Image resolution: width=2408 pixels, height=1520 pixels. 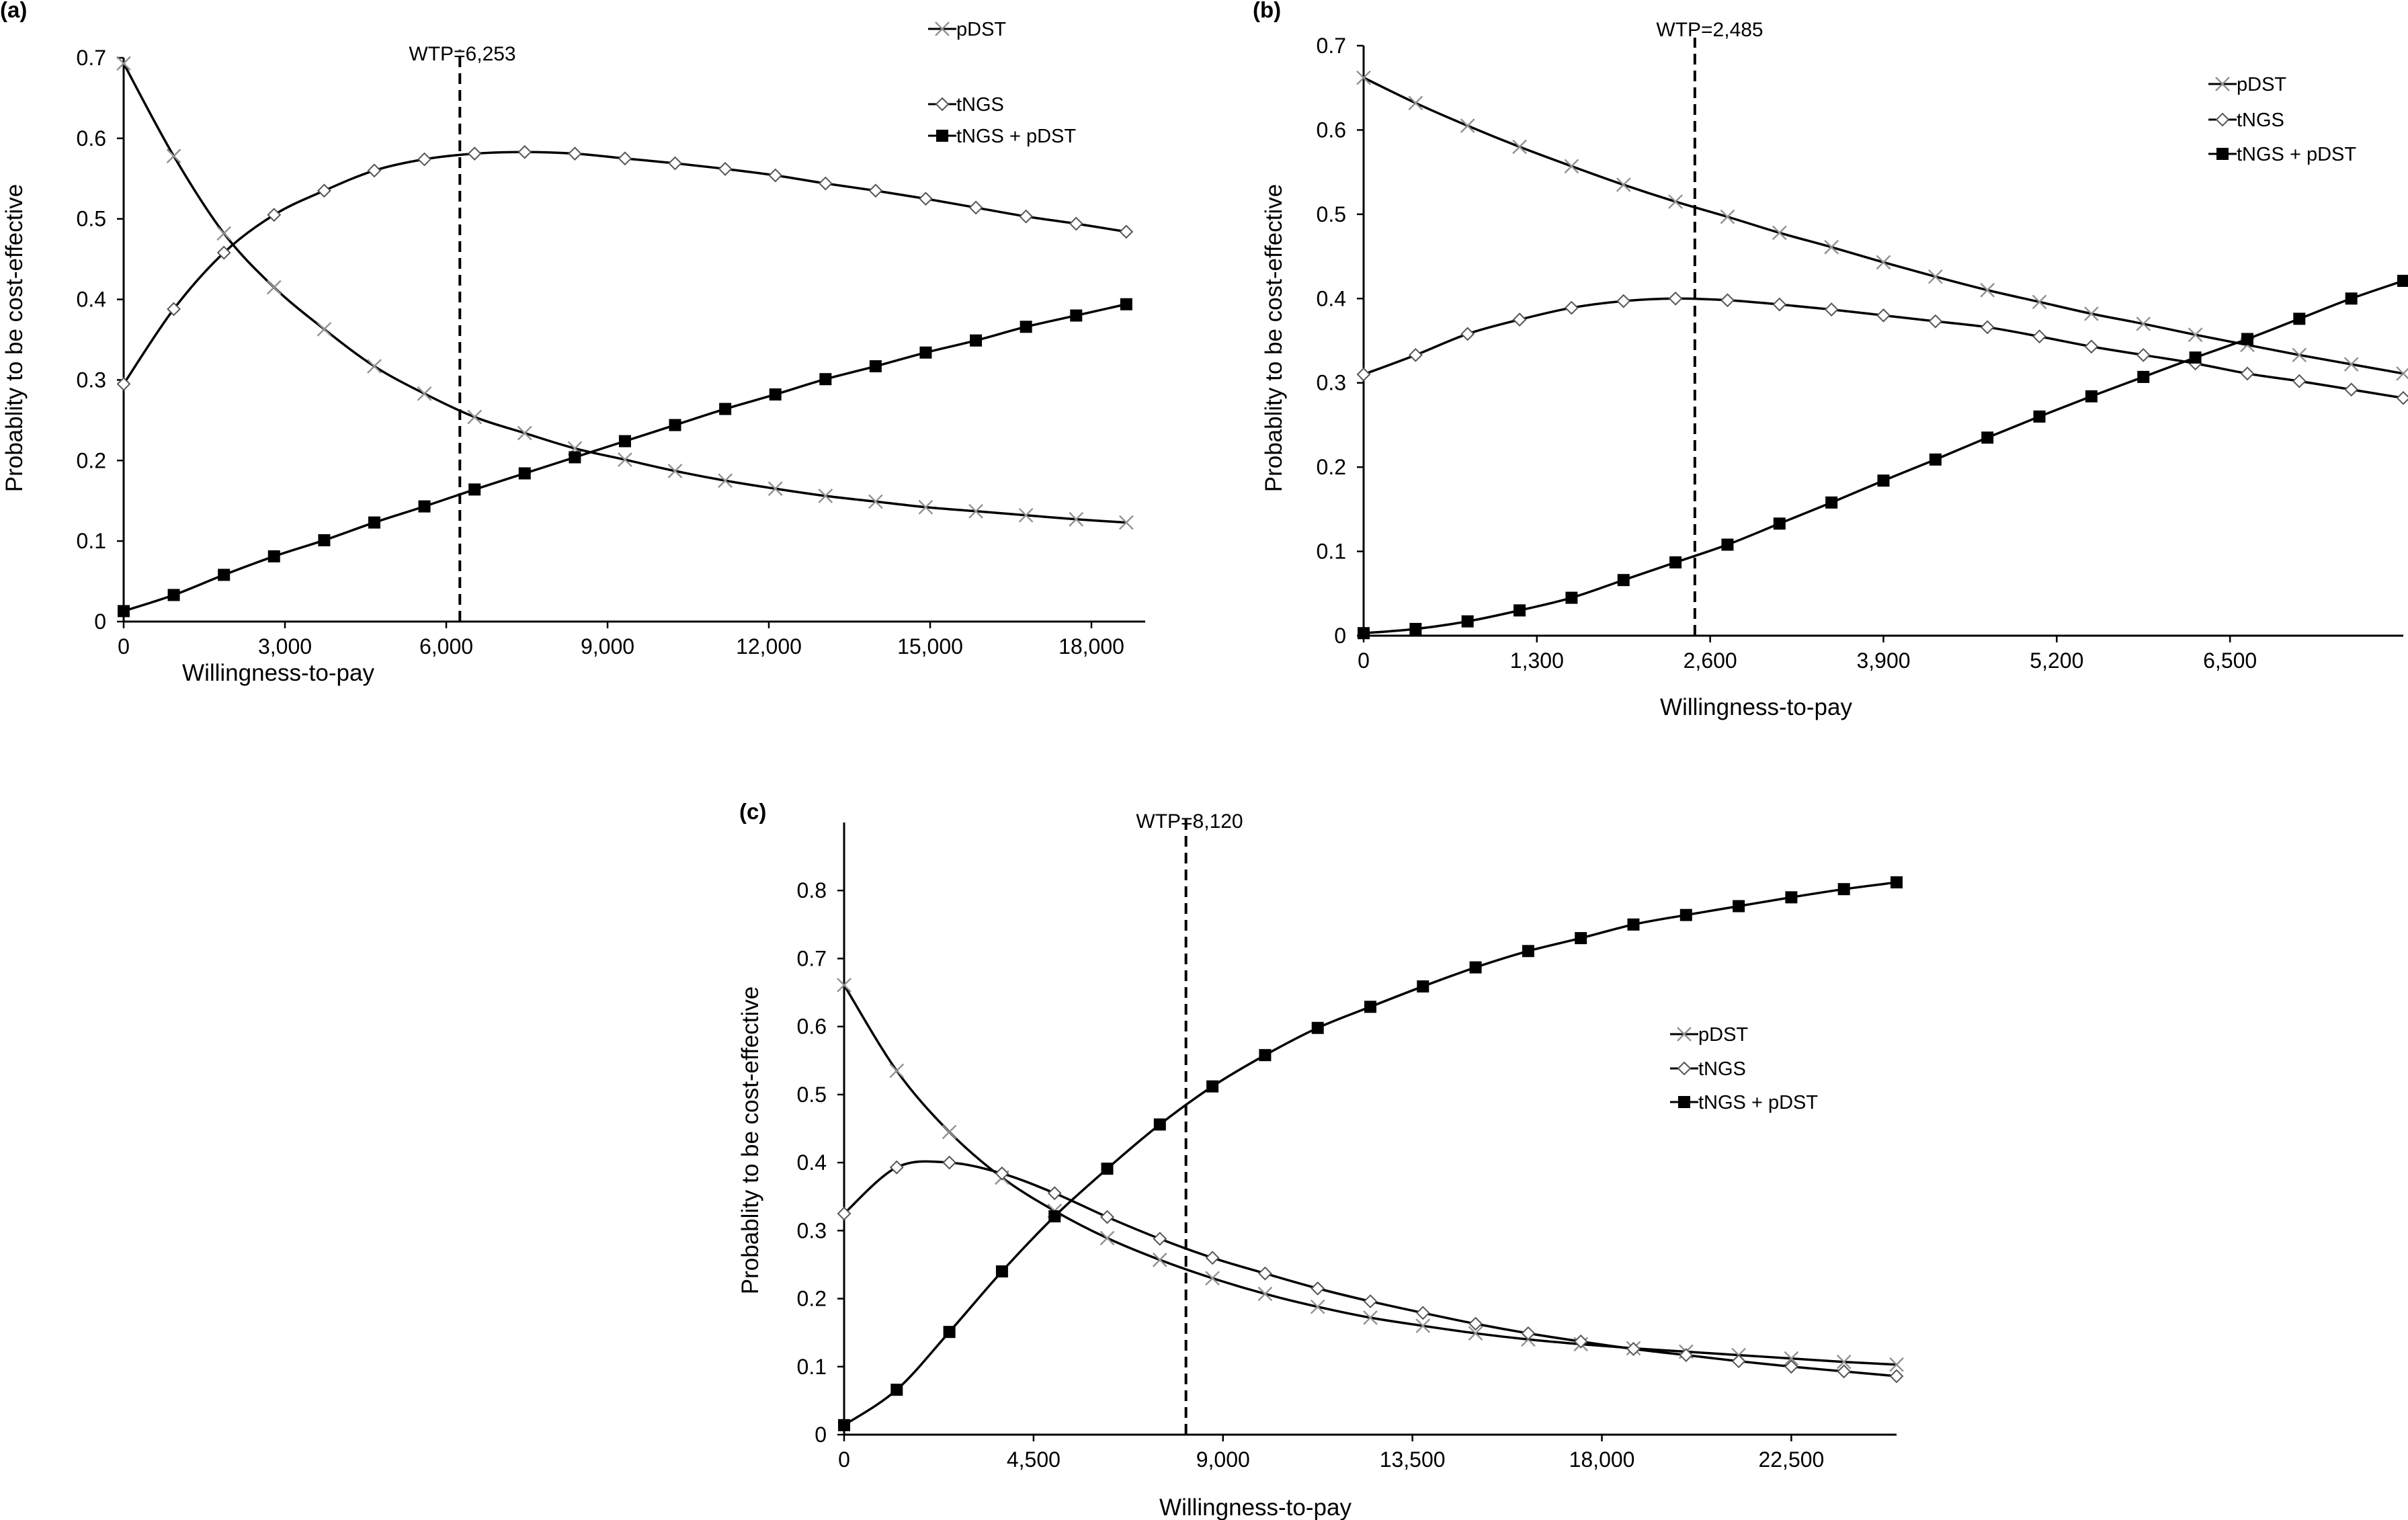 I want to click on panel-c-x-tick-label: 18,000, so click(x=1602, y=1459).